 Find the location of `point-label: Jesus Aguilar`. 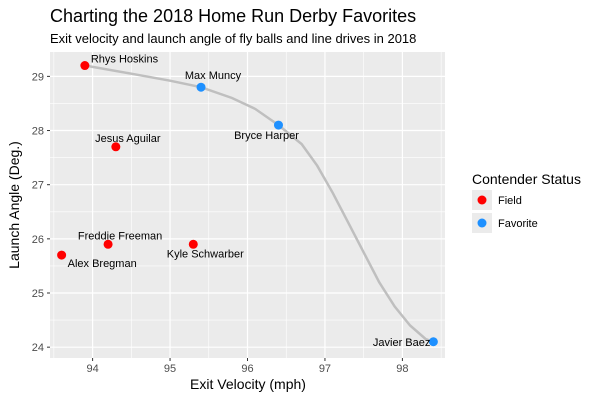

point-label: Jesus Aguilar is located at coordinates (128, 139).